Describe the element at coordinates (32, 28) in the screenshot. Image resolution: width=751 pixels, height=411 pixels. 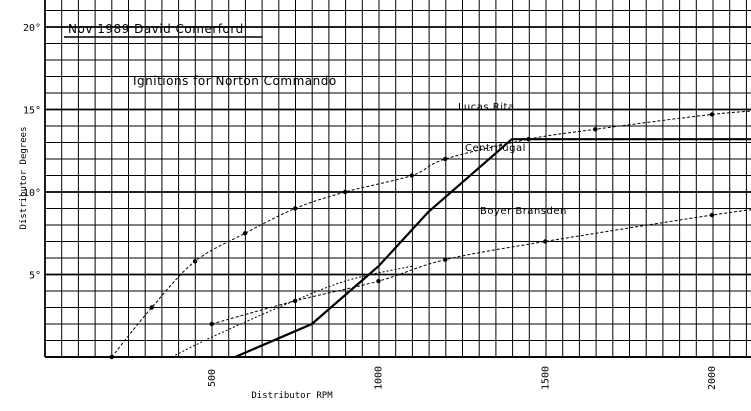
I see `y-tick-label: 20°` at that location.